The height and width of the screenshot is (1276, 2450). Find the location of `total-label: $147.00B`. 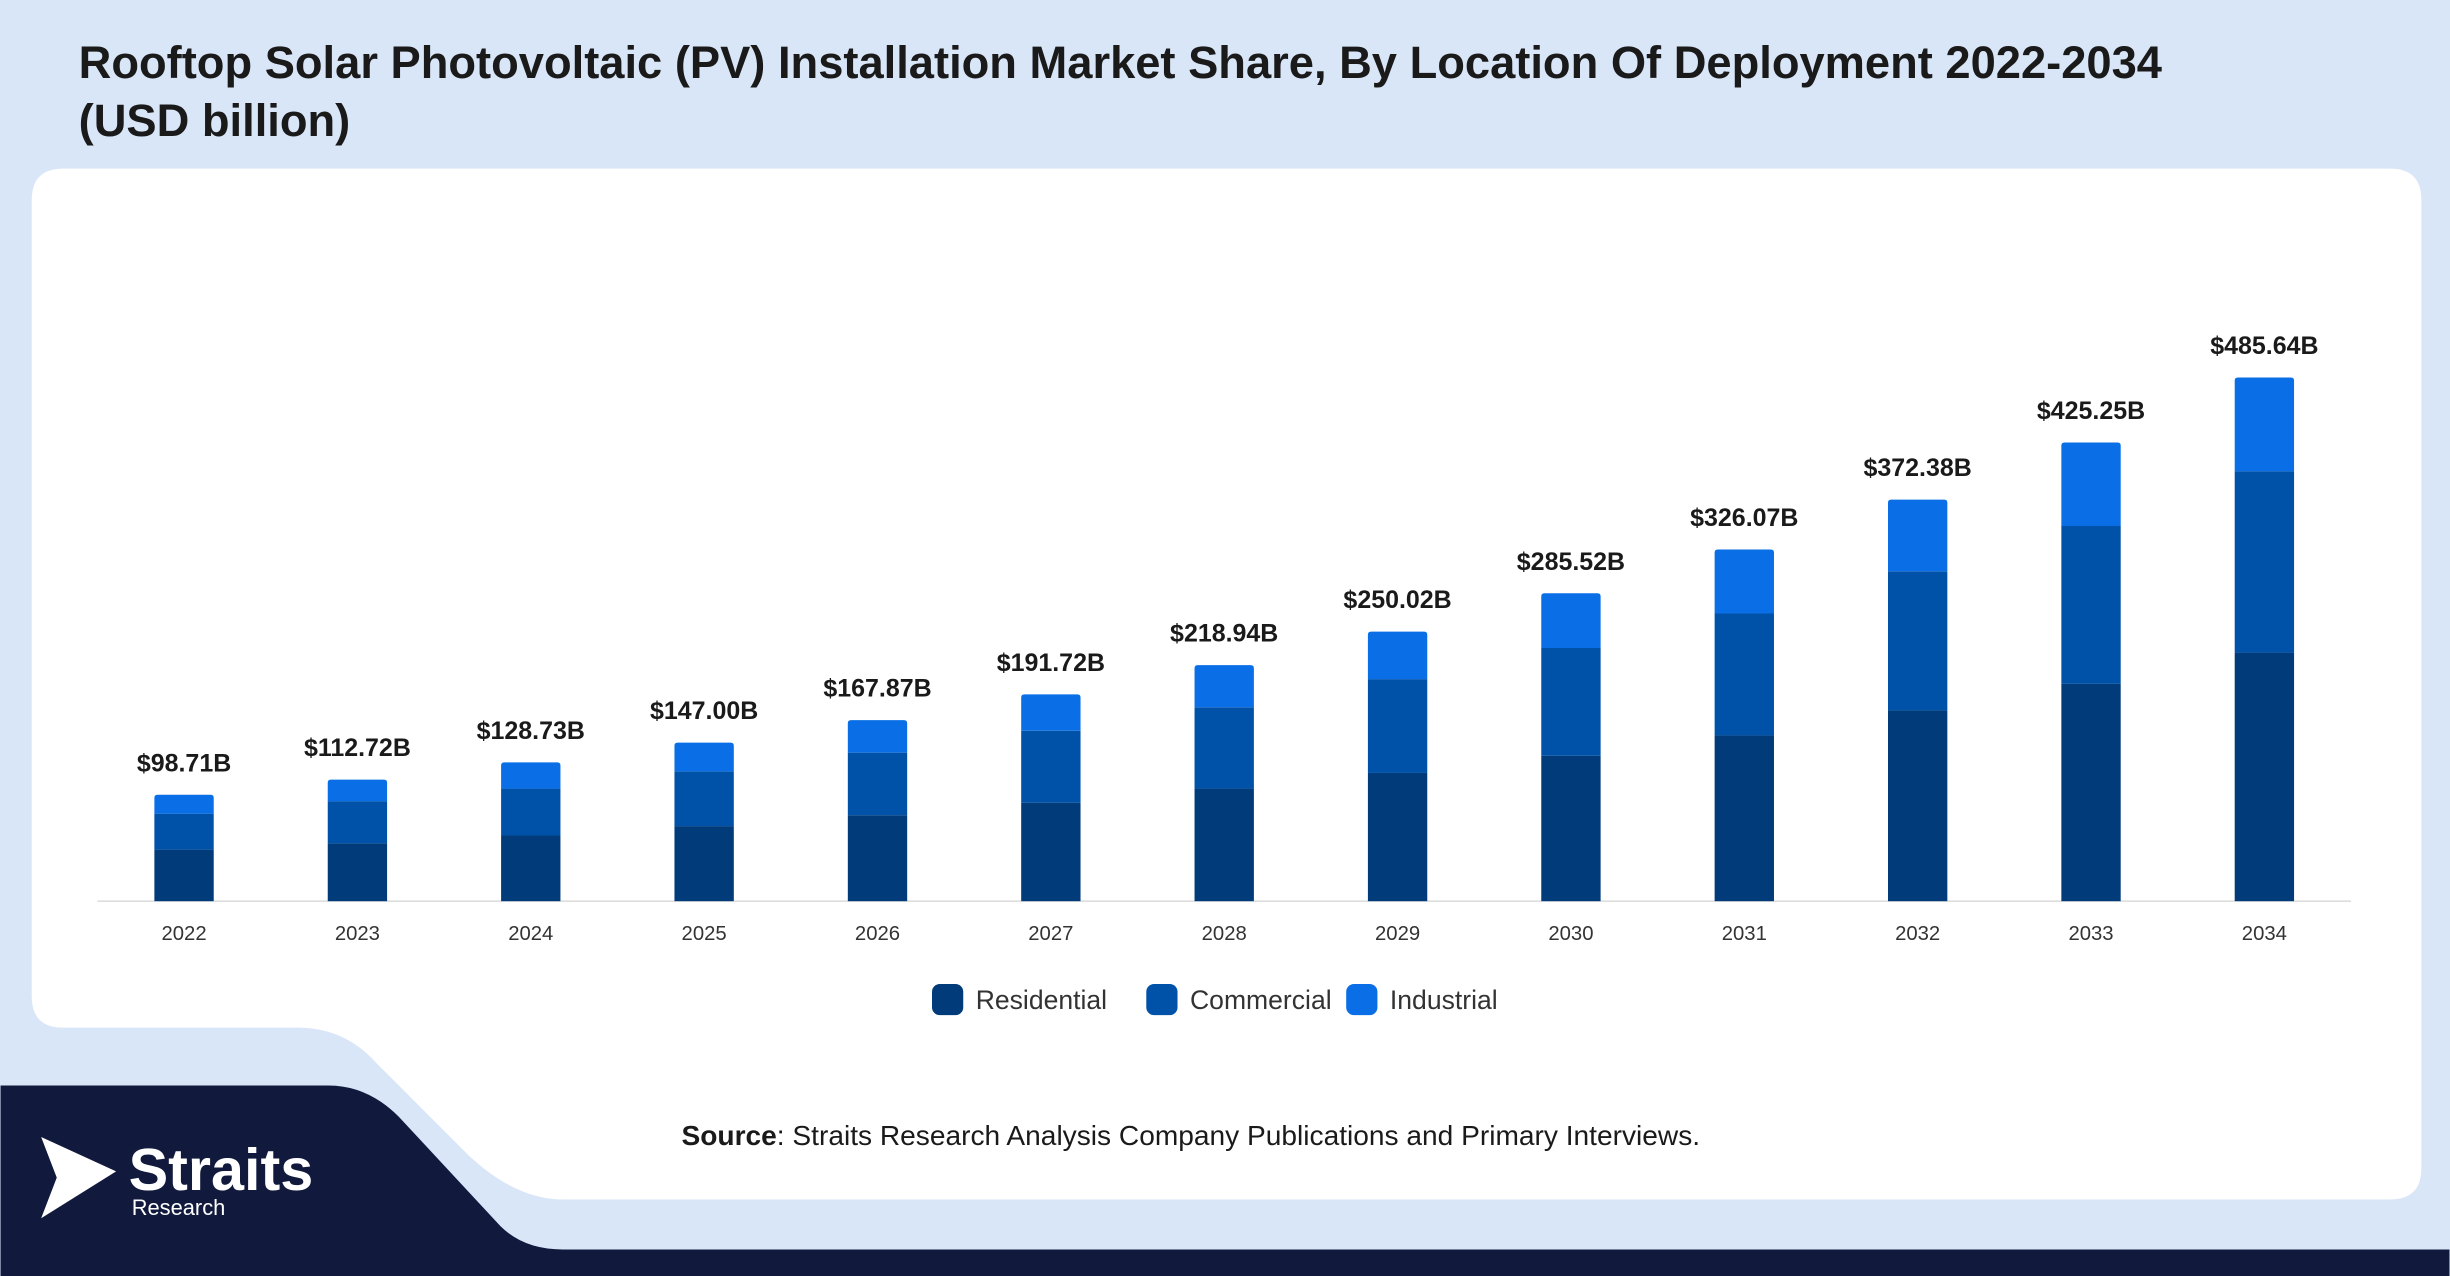

total-label: $147.00B is located at coordinates (704, 711).